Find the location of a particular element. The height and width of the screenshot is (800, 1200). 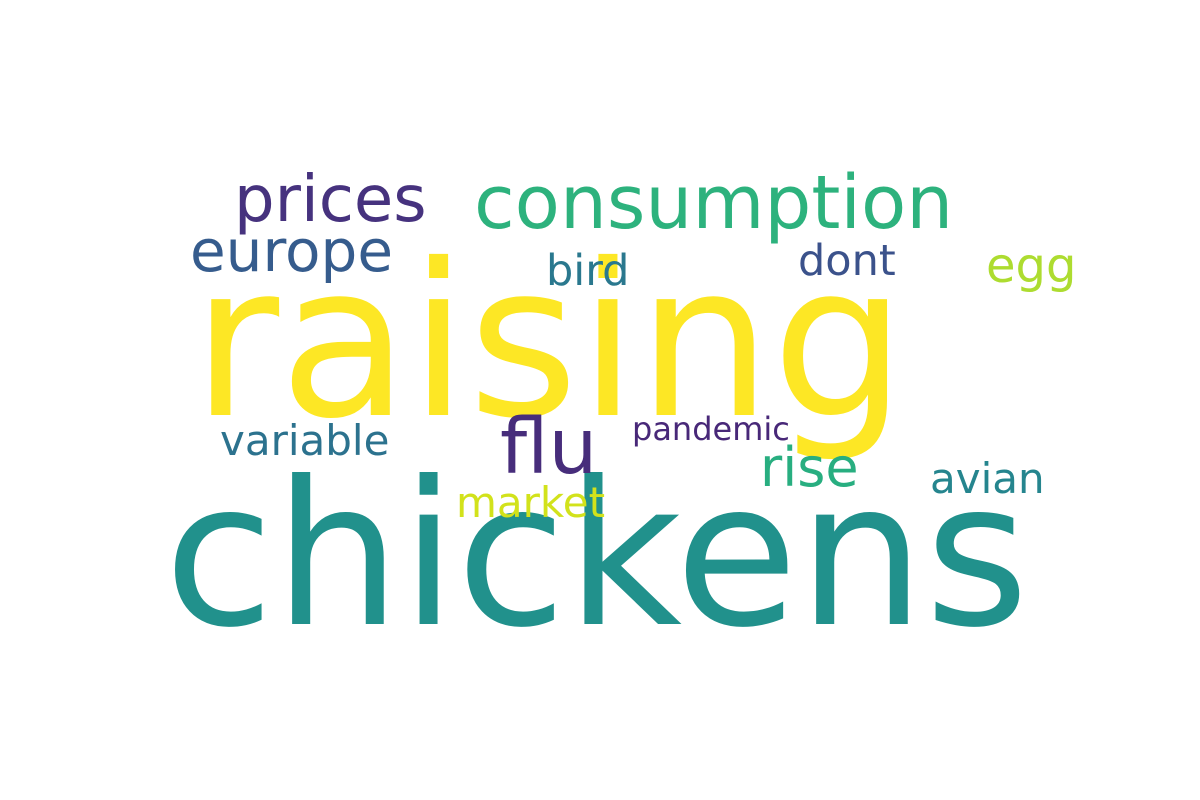

word-consumption: consumption is located at coordinates (714, 203).